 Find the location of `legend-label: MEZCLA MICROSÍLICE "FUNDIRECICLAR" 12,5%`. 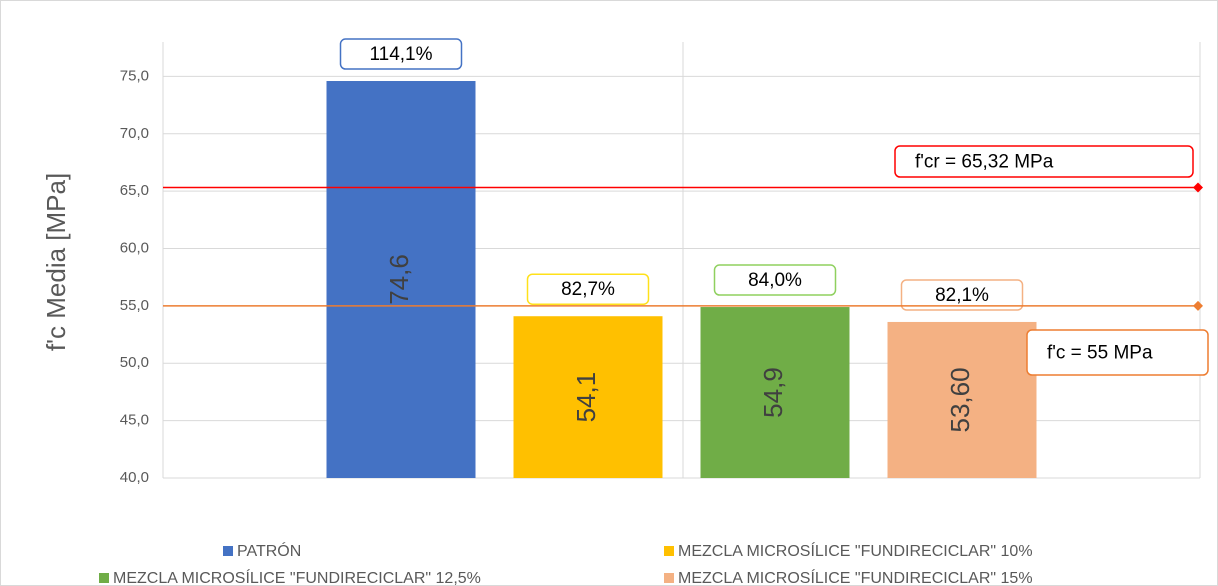

legend-label: MEZCLA MICROSÍLICE "FUNDIRECICLAR" 12,5% is located at coordinates (297, 577).